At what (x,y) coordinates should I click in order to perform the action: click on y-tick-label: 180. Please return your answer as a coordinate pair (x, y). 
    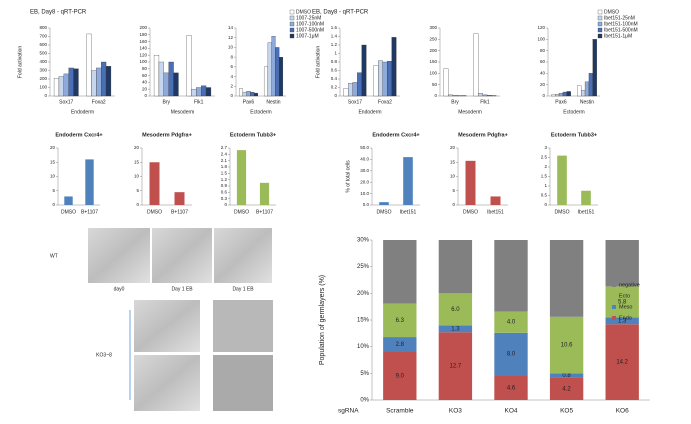
    Looking at the image, I should click on (143, 34).